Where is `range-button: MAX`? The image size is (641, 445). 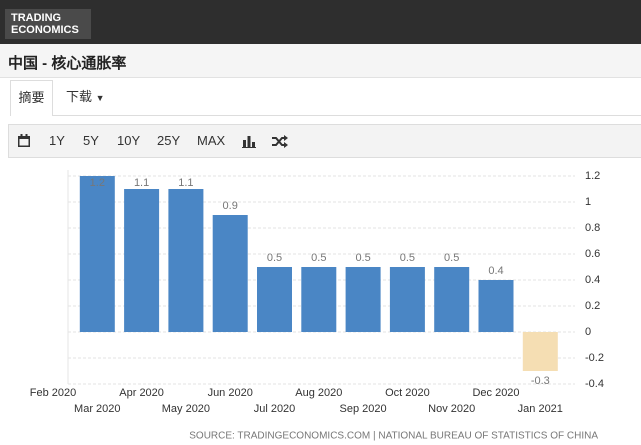
range-button: MAX is located at coordinates (211, 140).